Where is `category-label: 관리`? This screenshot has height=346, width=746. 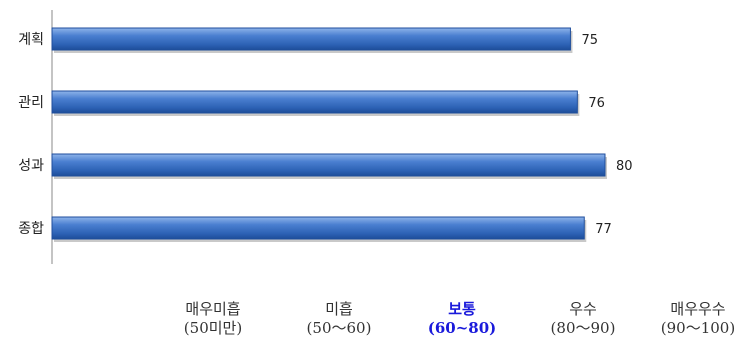 category-label: 관리 is located at coordinates (31, 103).